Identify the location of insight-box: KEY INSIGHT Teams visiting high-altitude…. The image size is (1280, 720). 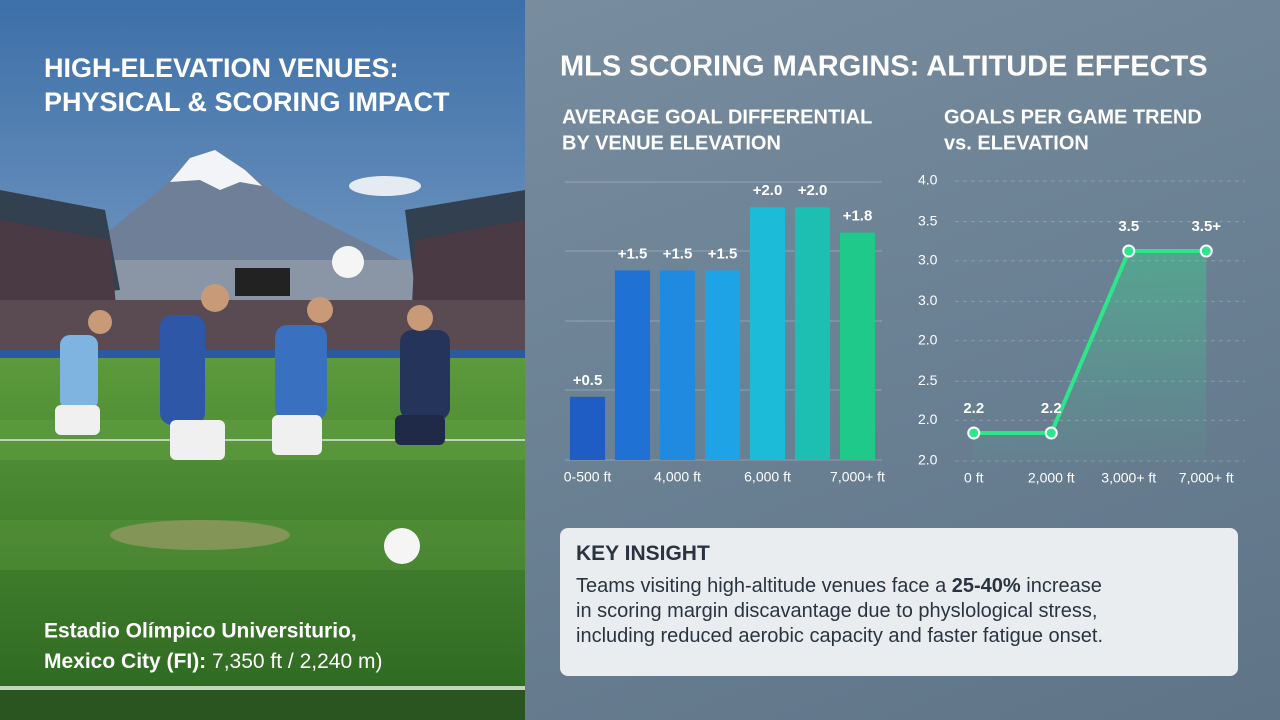
(899, 602).